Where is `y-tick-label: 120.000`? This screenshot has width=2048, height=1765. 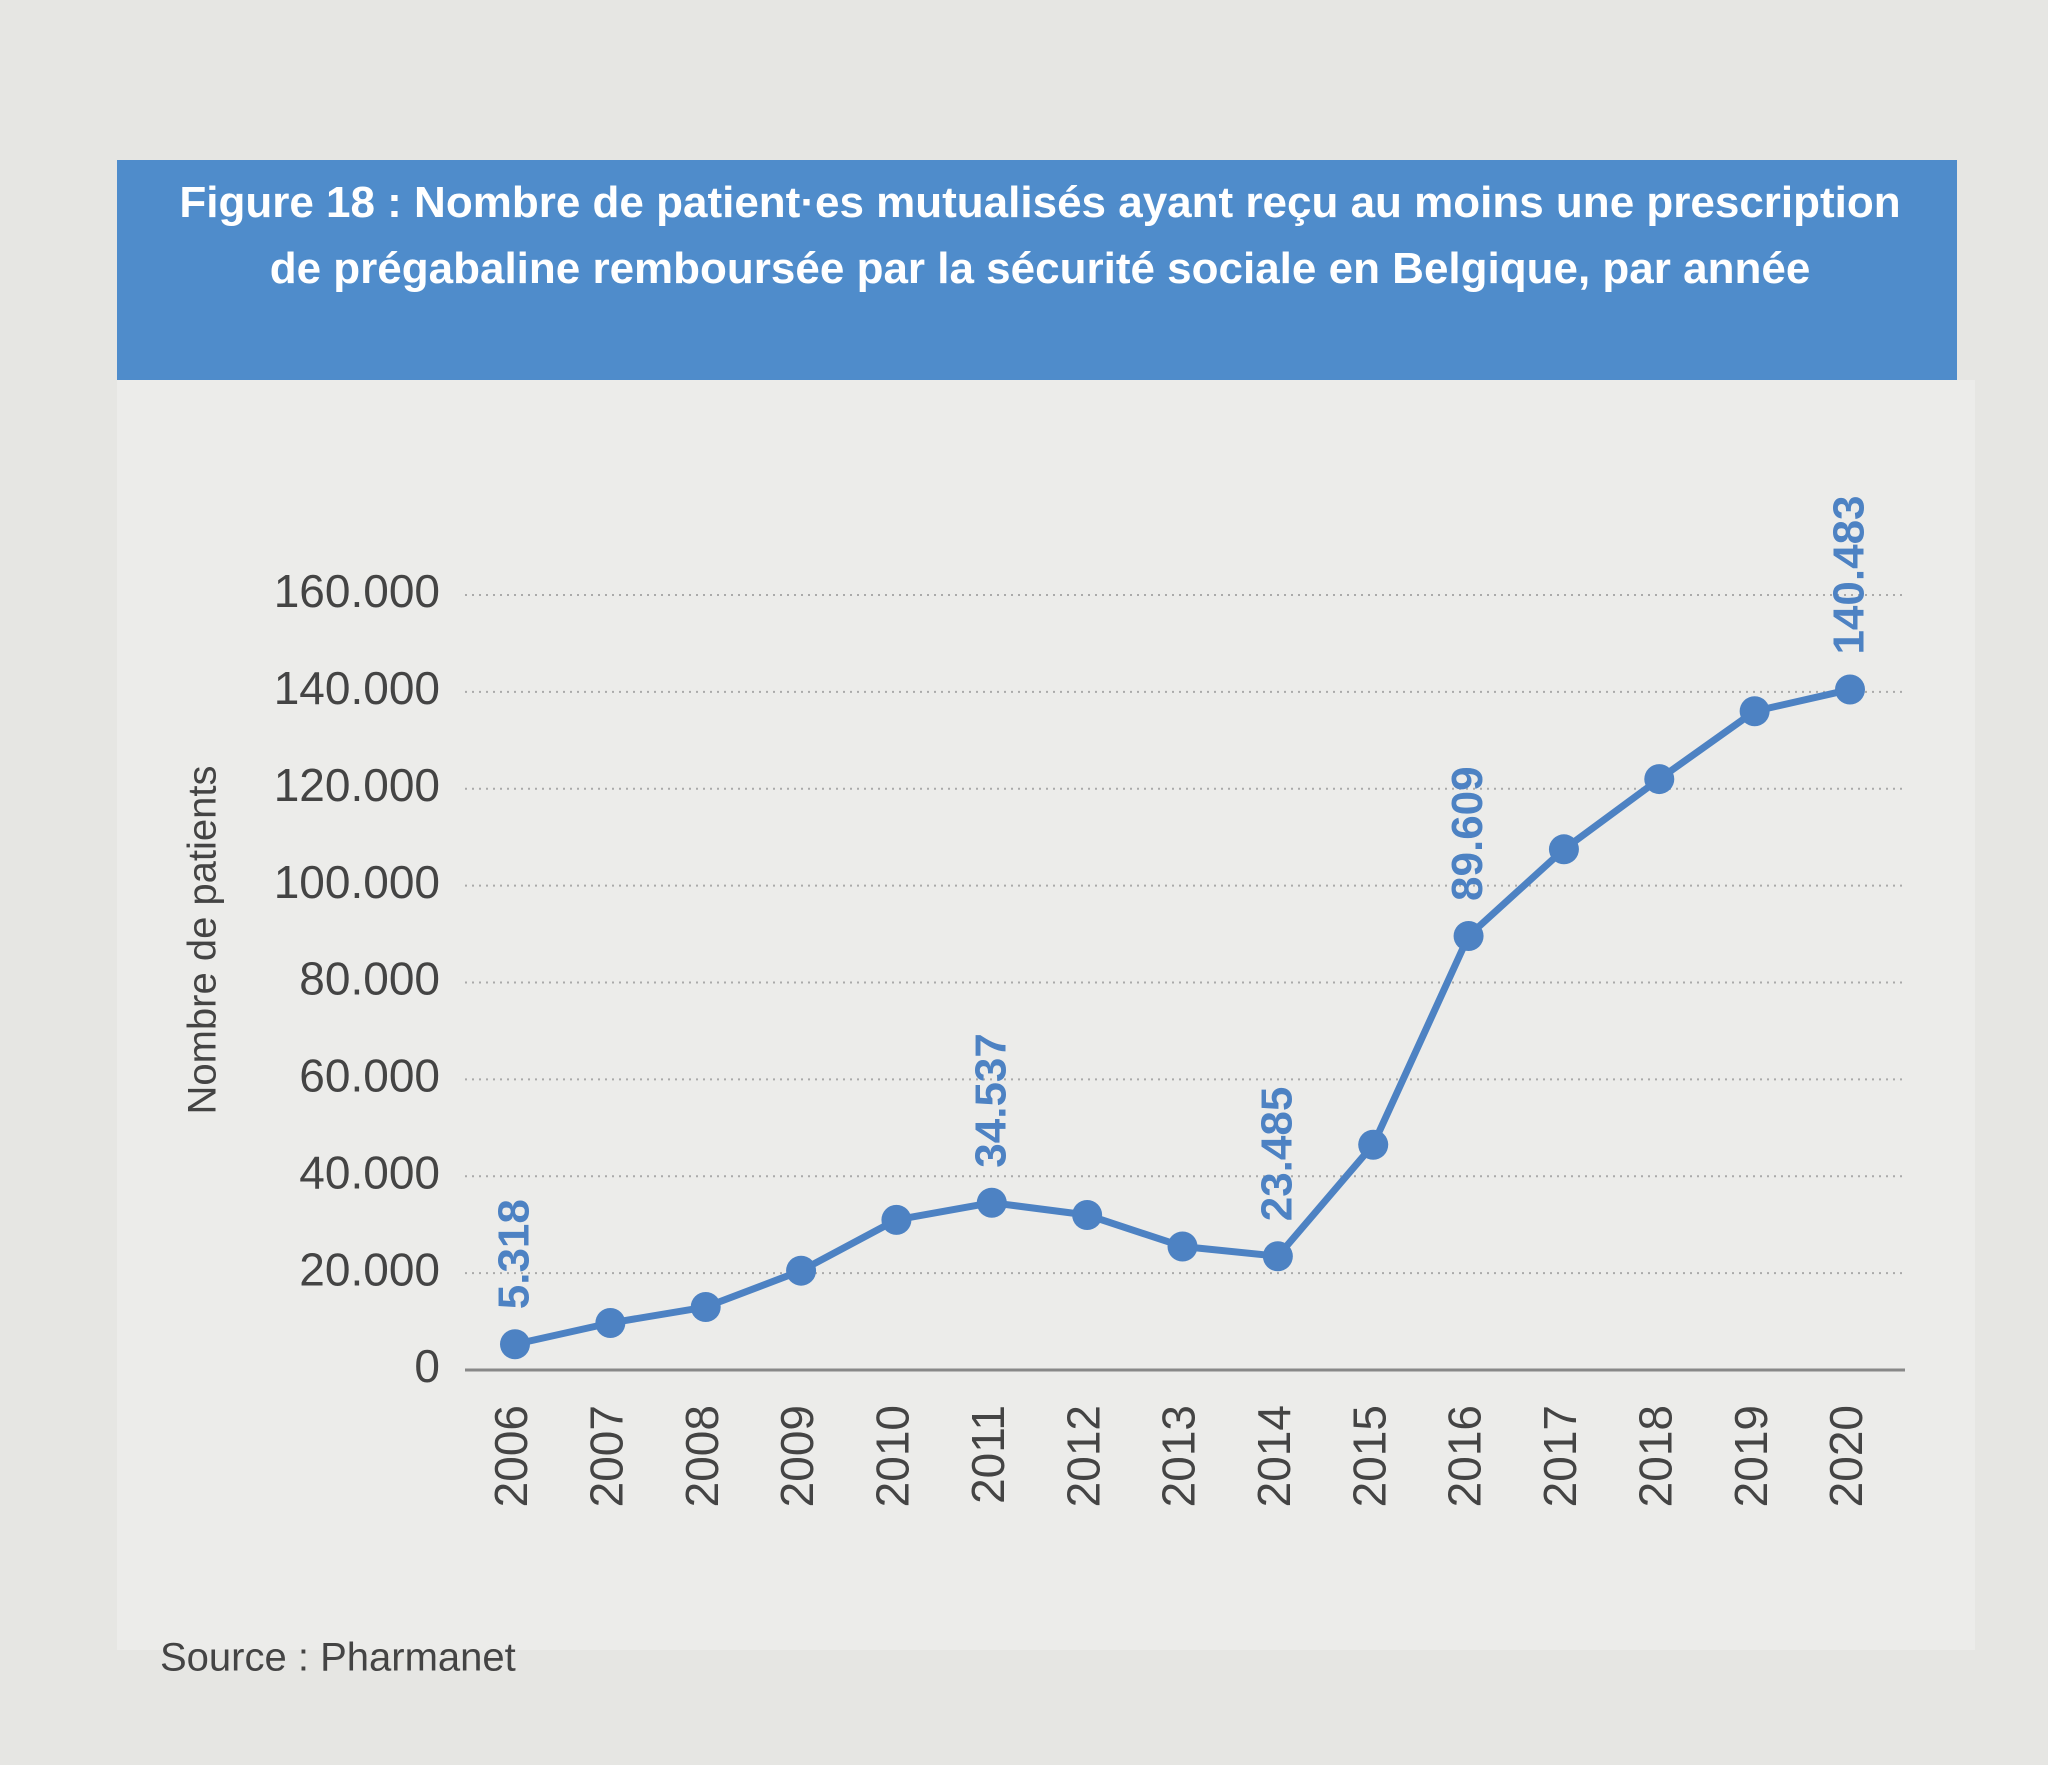 y-tick-label: 120.000 is located at coordinates (357, 785).